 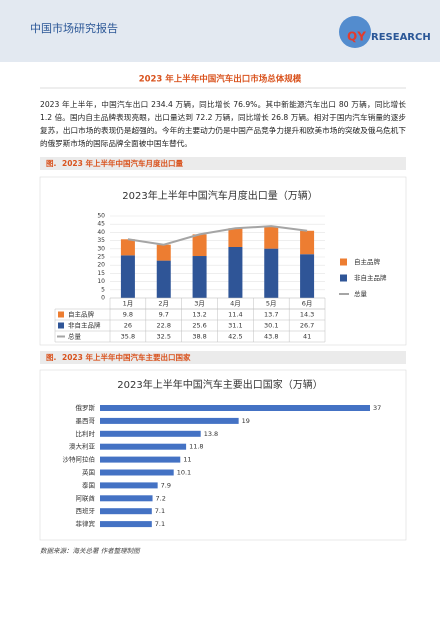 What do you see at coordinates (377, 408) in the screenshot?
I see `value-label: 37` at bounding box center [377, 408].